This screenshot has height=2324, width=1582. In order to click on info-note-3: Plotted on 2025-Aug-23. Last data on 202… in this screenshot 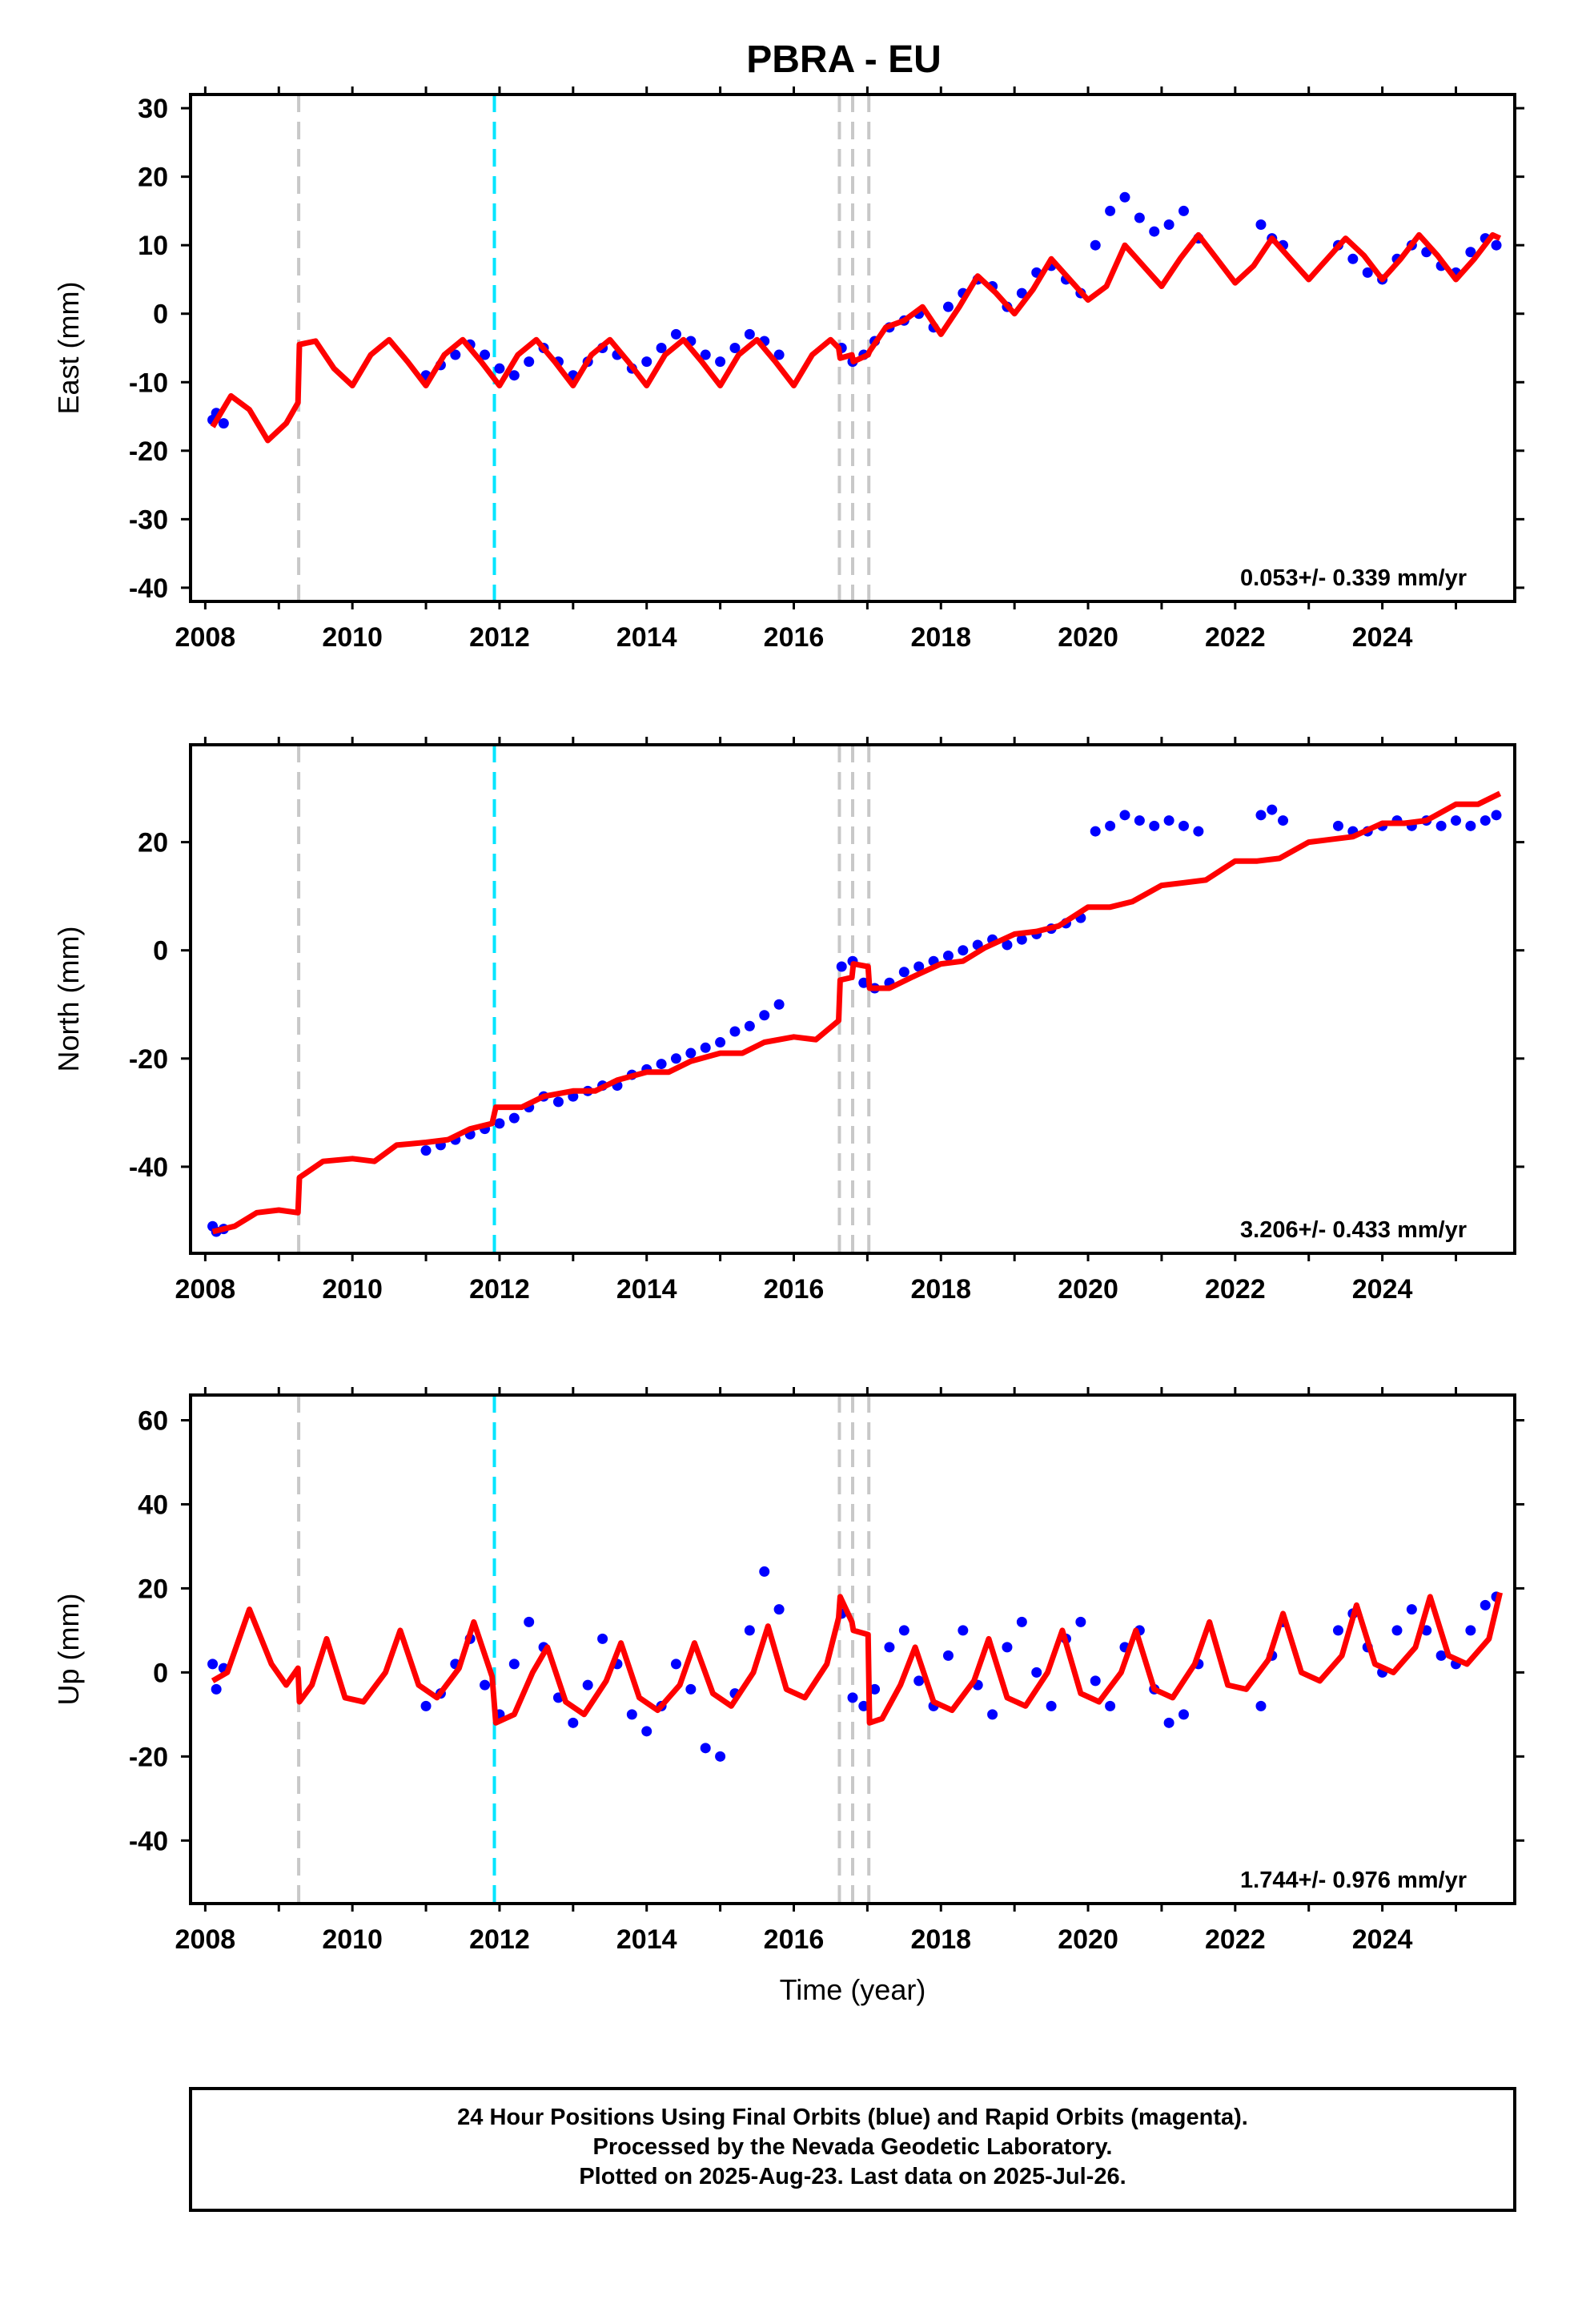, I will do `click(852, 2176)`.